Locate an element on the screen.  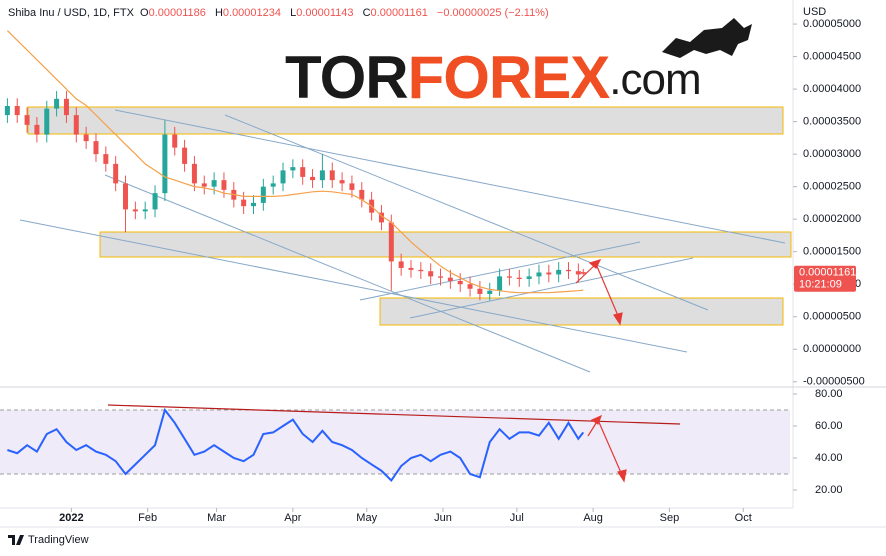
footer: TradingView is located at coordinates (48, 540).